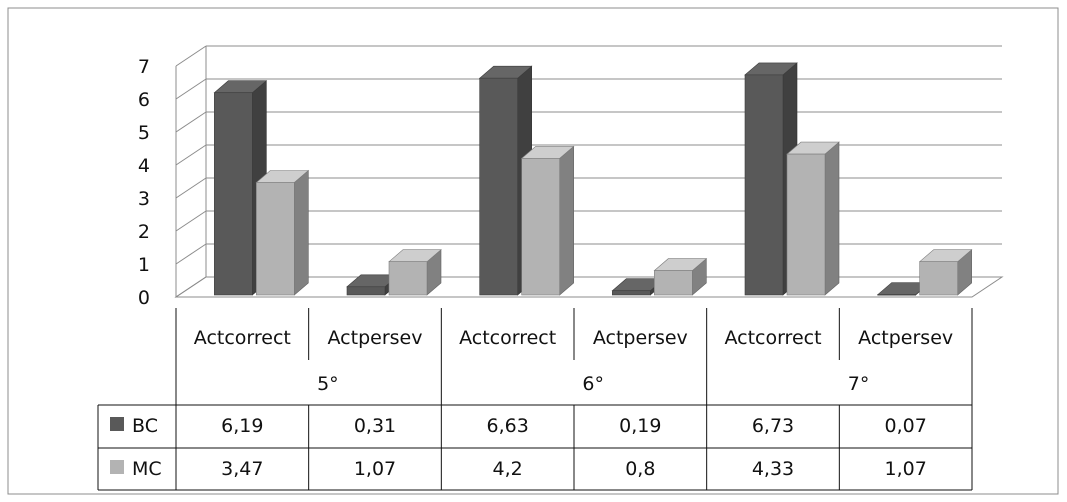  Describe the element at coordinates (640, 426) in the screenshot. I see `data-table-value: 0,19` at that location.